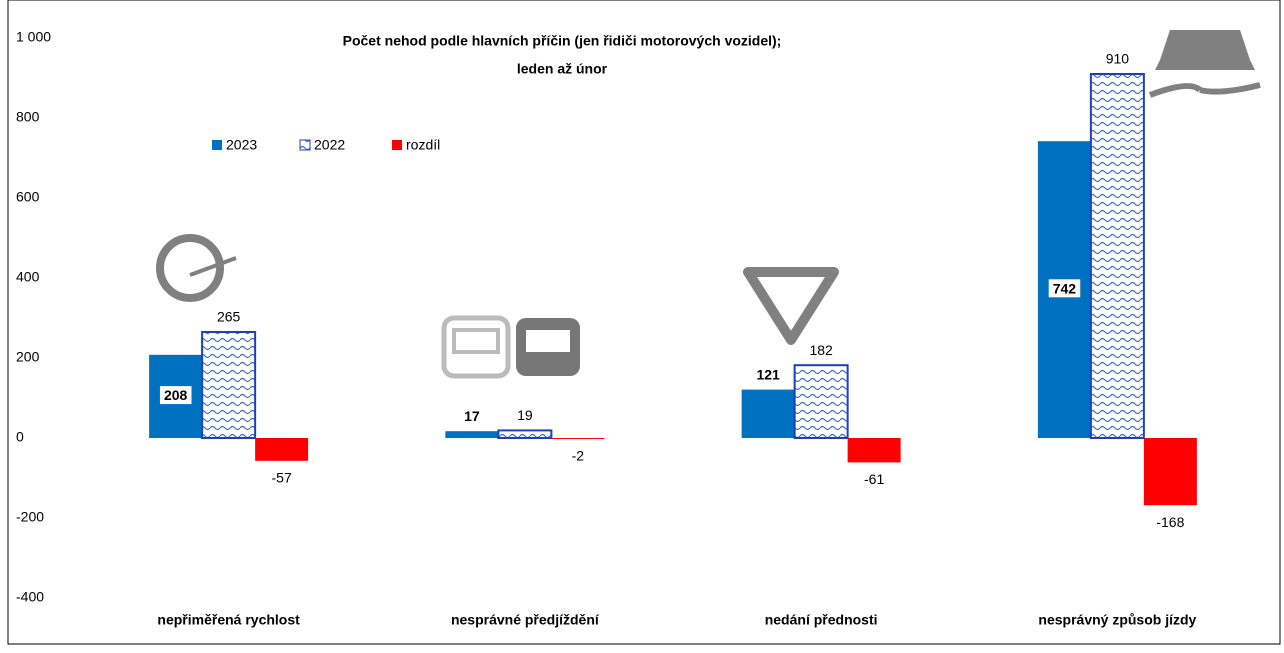  I want to click on y-tick-label: 800, so click(28, 117).